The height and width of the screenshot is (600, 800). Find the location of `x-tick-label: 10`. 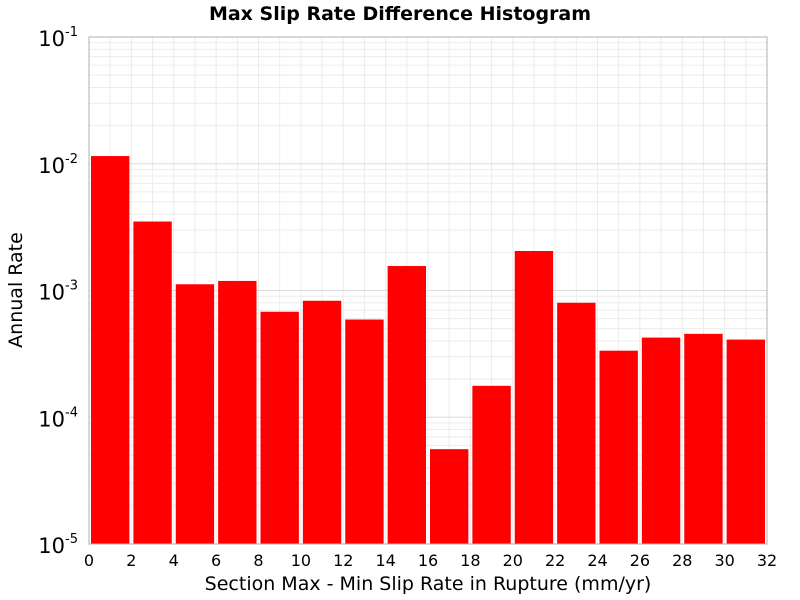

x-tick-label: 10 is located at coordinates (301, 560).